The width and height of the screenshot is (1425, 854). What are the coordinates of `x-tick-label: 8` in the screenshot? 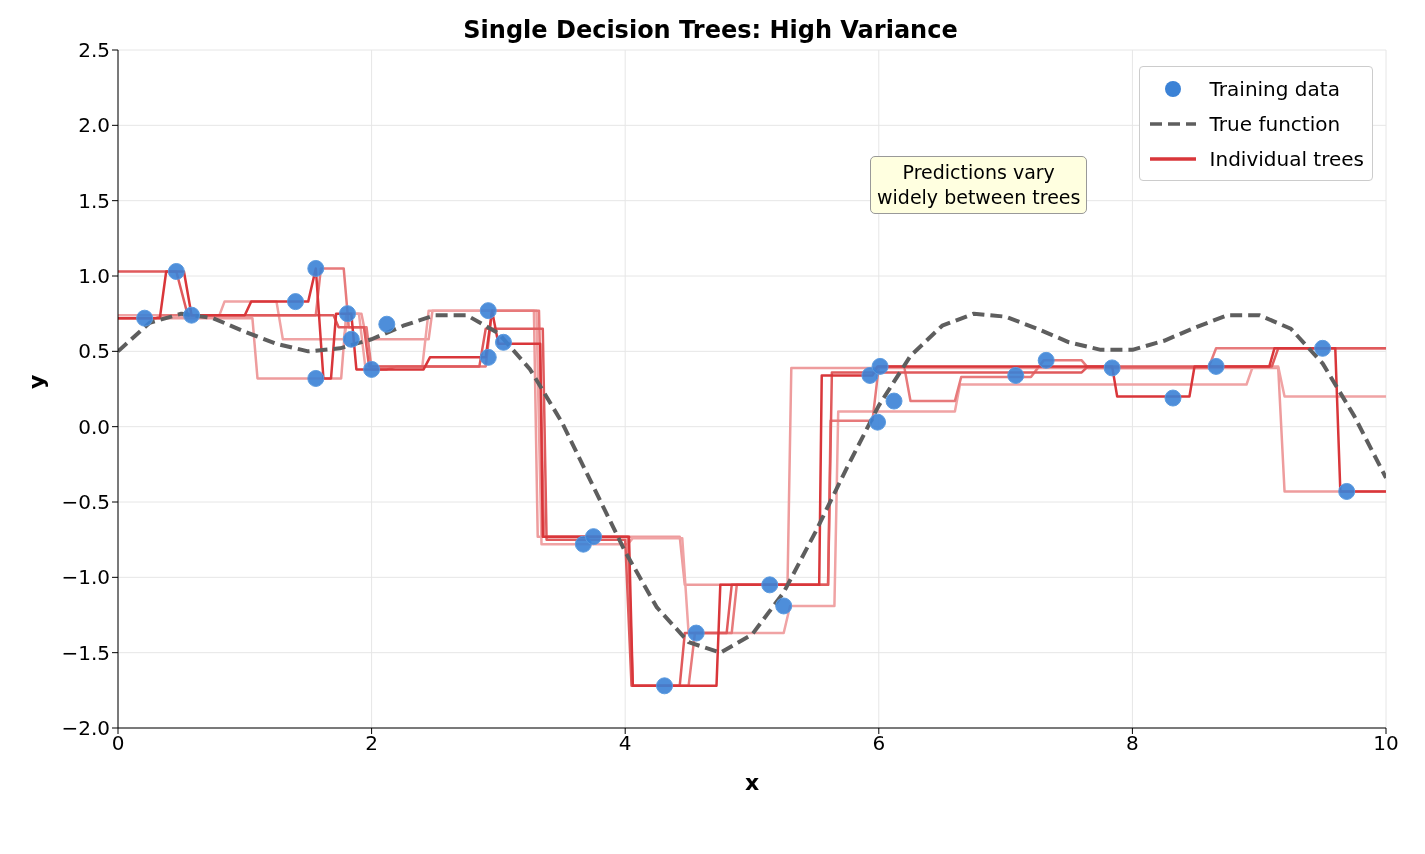 It's located at (1132, 743).